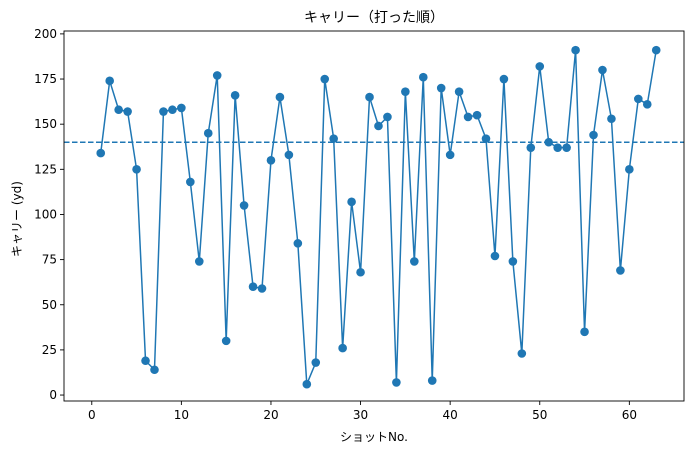 The image size is (693, 454). What do you see at coordinates (181, 415) in the screenshot?
I see `x-tick-label: 10` at bounding box center [181, 415].